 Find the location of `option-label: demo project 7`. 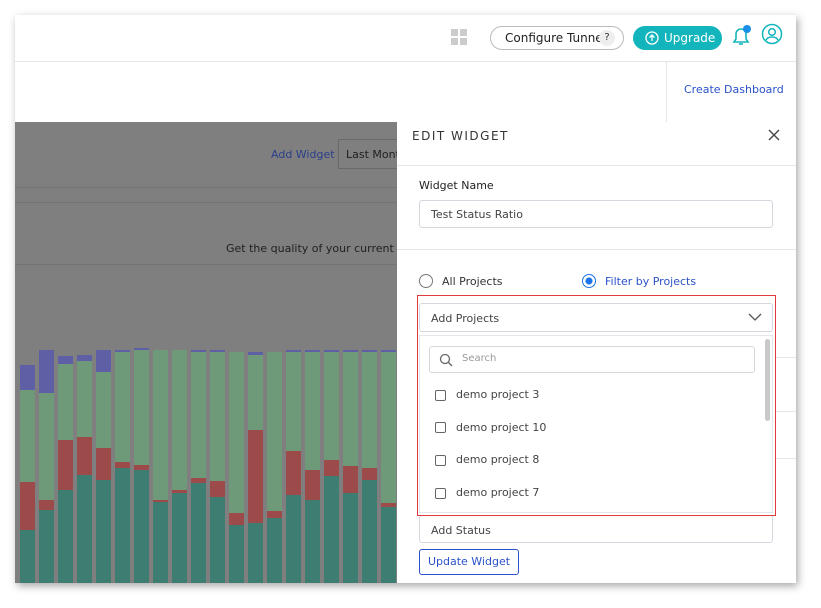

option-label: demo project 7 is located at coordinates (498, 493).